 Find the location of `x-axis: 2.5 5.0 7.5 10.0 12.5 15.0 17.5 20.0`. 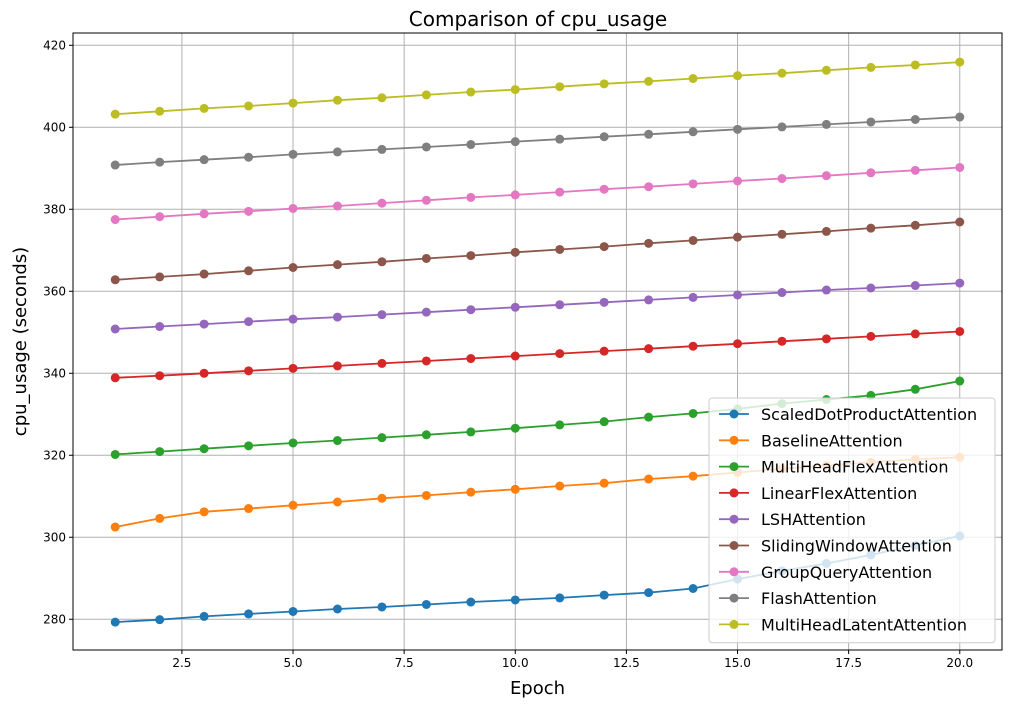

x-axis: 2.5 5.0 7.5 10.0 12.5 15.0 17.5 20.0 is located at coordinates (572, 660).